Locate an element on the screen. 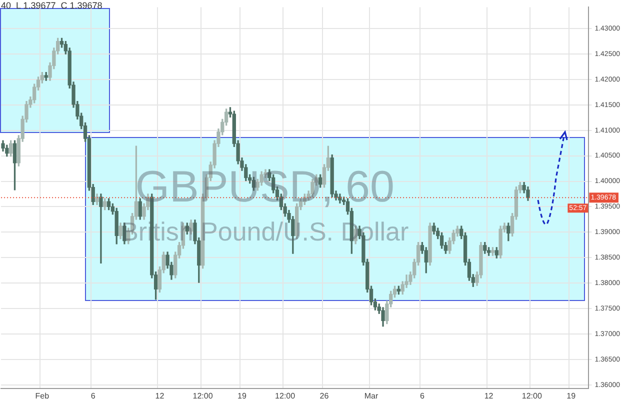 This screenshot has width=625, height=404. annotation: 40 L 1.39677 C 1.39678 is located at coordinates (51, 5).